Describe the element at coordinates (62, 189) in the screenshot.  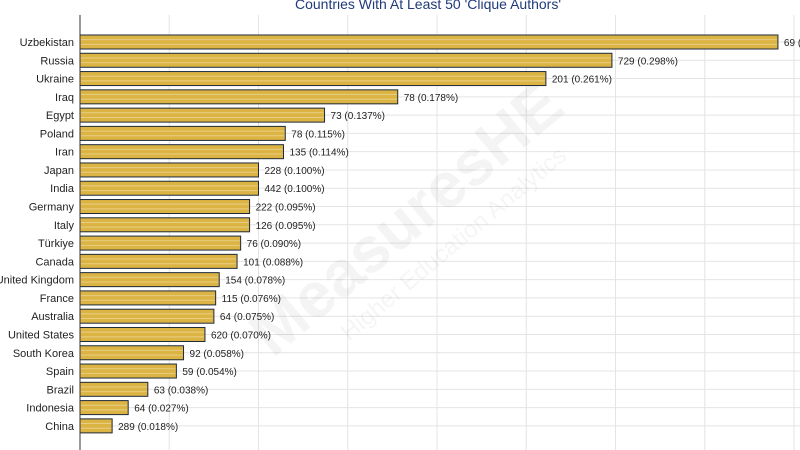
I see `category-tick-label: India` at that location.